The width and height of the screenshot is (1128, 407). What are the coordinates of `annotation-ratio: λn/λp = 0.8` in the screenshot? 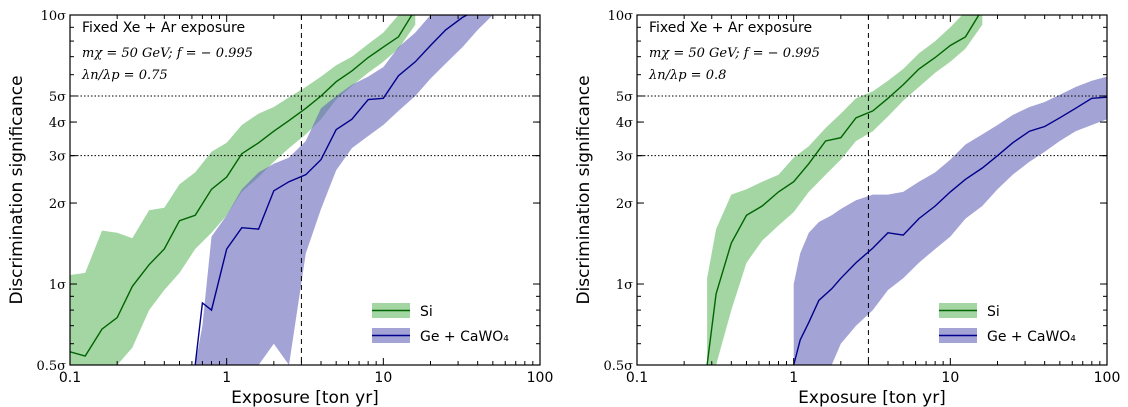 It's located at (687, 75).